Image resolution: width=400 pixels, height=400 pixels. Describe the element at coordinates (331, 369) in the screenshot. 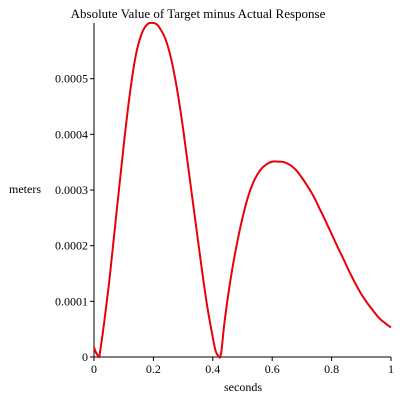

I see `x-tick-label: 0.8` at that location.